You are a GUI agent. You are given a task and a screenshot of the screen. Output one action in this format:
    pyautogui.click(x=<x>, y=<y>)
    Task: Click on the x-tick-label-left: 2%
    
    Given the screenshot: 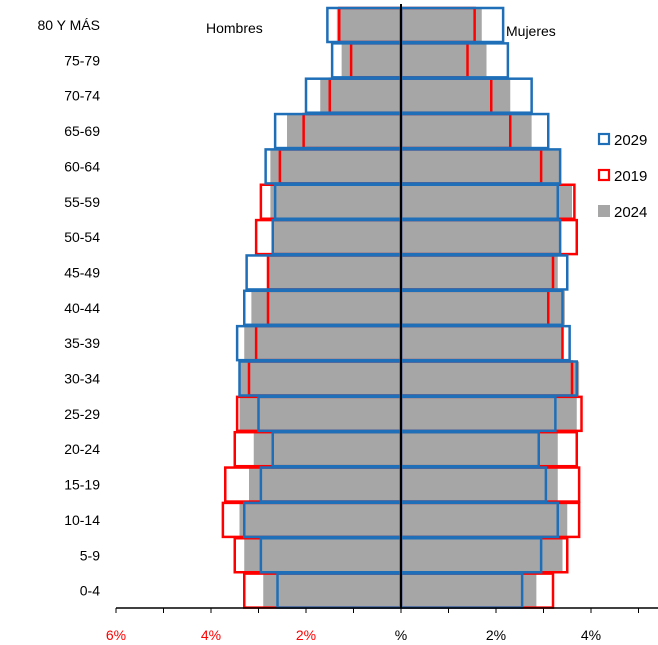 What is the action you would take?
    pyautogui.click(x=306, y=635)
    